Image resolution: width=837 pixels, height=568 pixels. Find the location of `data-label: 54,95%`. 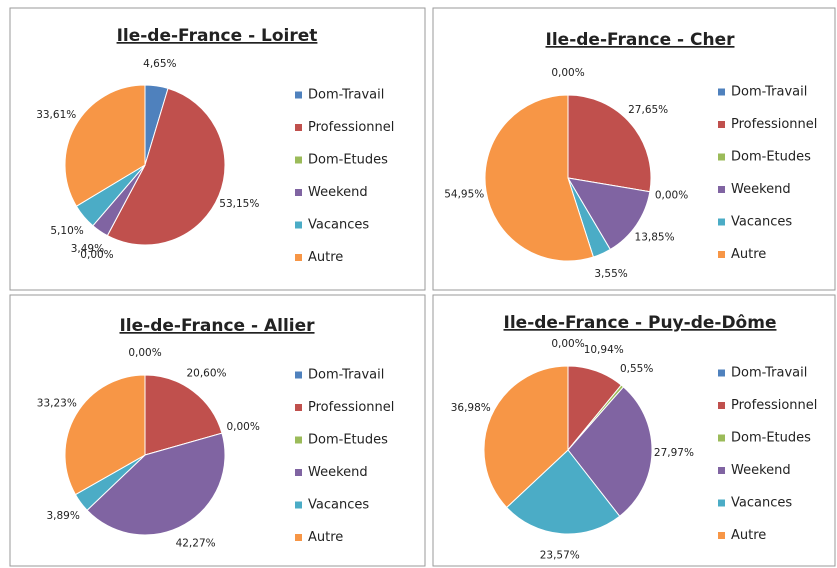

data-label: 54,95% is located at coordinates (464, 194).